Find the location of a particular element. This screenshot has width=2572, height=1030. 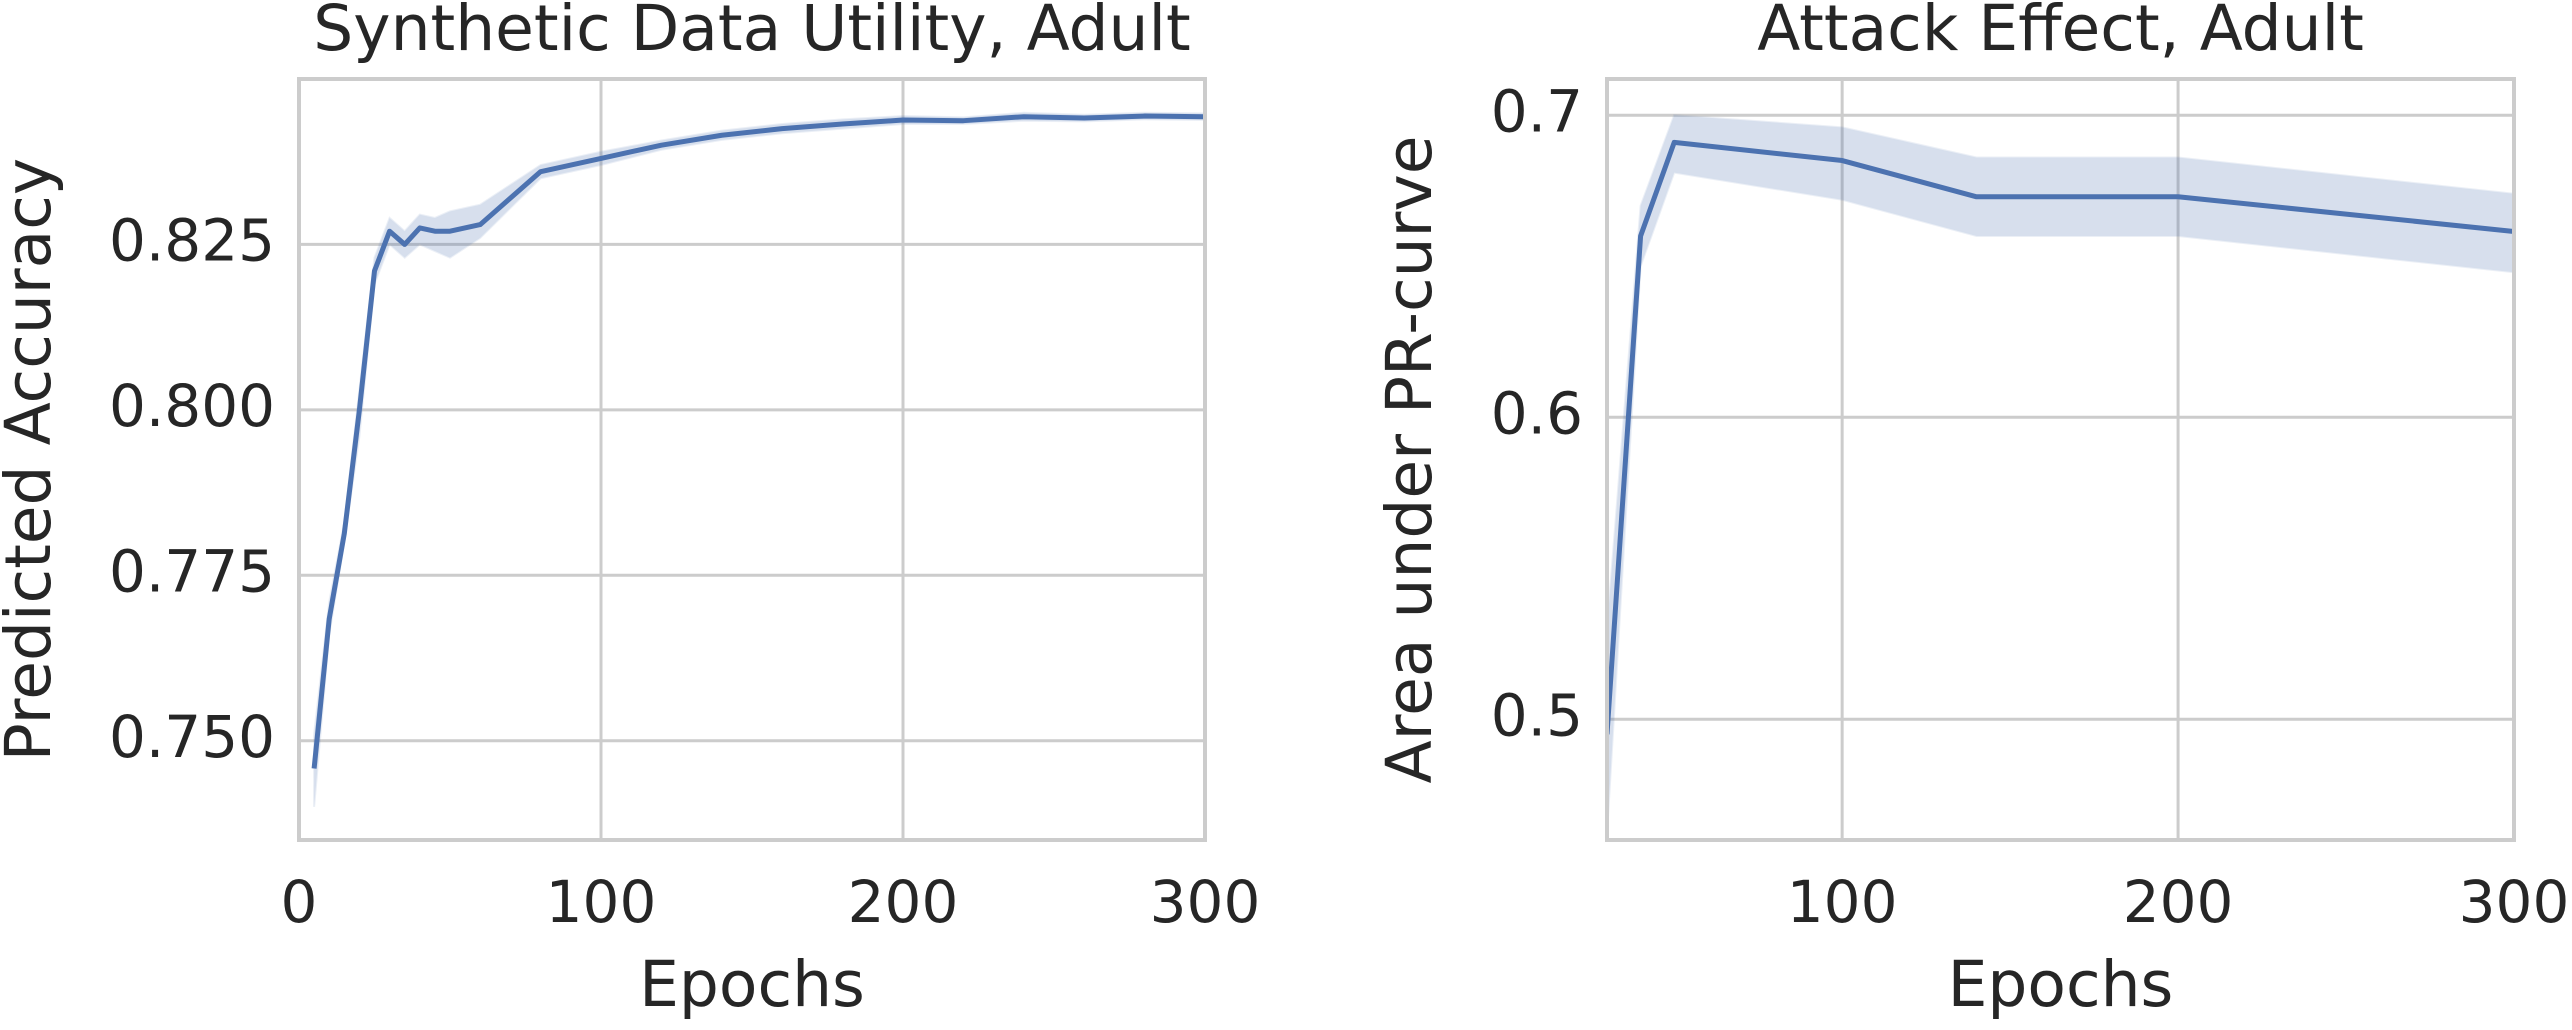

chart-title: Attack Effect, Adult is located at coordinates (2060, 32).